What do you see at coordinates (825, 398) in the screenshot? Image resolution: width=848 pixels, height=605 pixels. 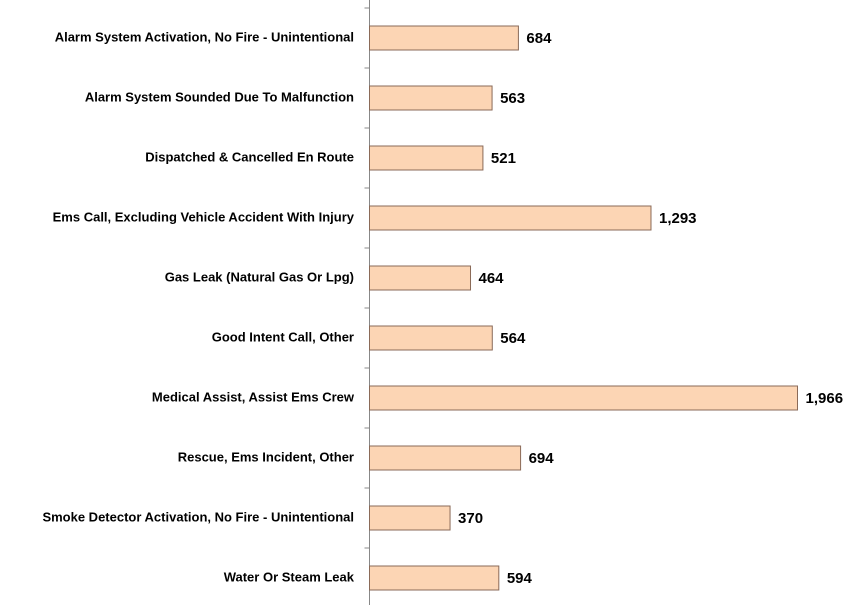 I see `value-label: 1,966` at bounding box center [825, 398].